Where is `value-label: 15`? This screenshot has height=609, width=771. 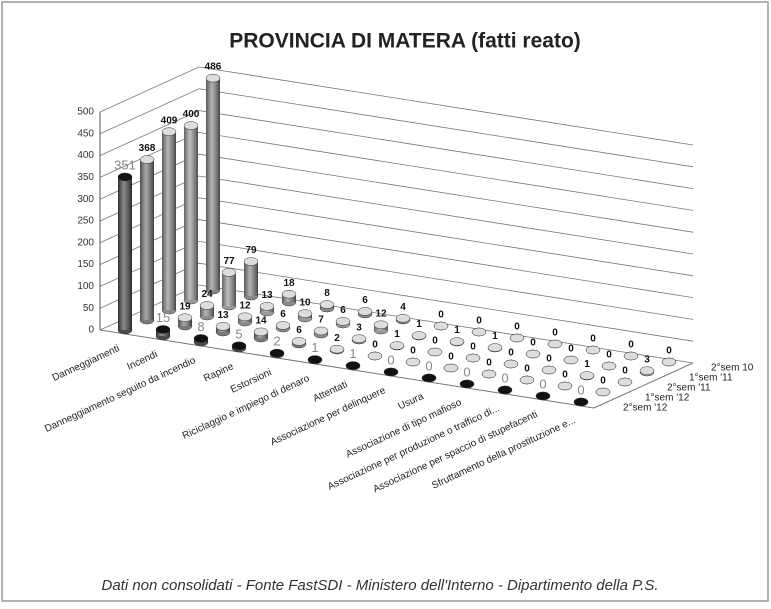
value-label: 15 is located at coordinates (163, 317).